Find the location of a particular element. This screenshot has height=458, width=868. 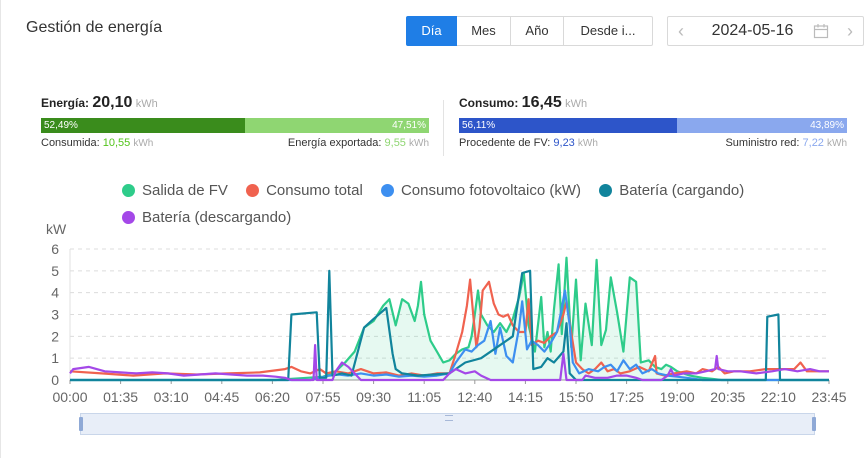

consumed-value: 10,55 is located at coordinates (116, 143).